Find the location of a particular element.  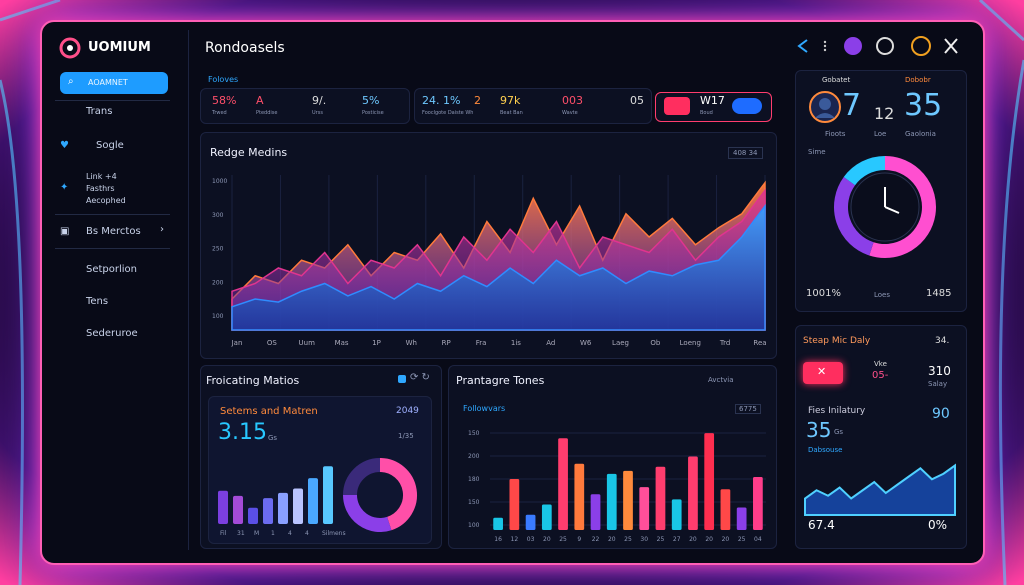

x-tick-label: 04 is located at coordinates (758, 539).